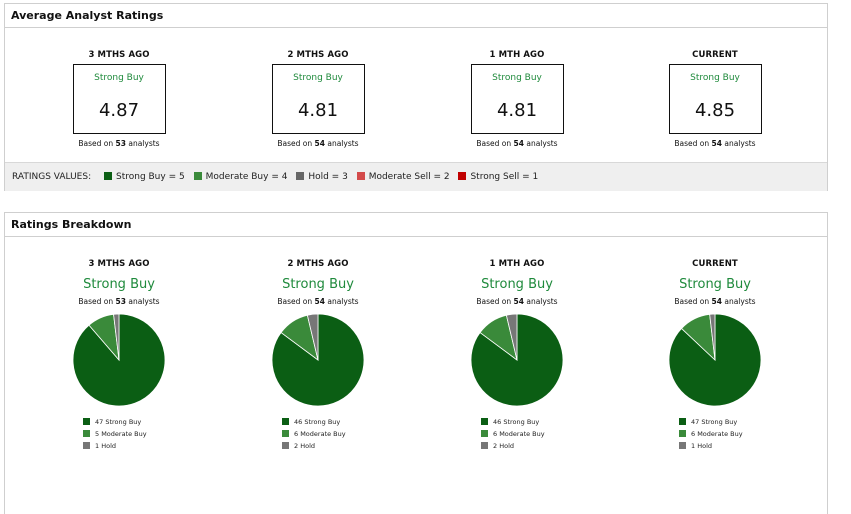 The width and height of the screenshot is (851, 514). Describe the element at coordinates (403, 177) in the screenshot. I see `ratings-value-moderate-sell: Moderate Sell = 2` at that location.